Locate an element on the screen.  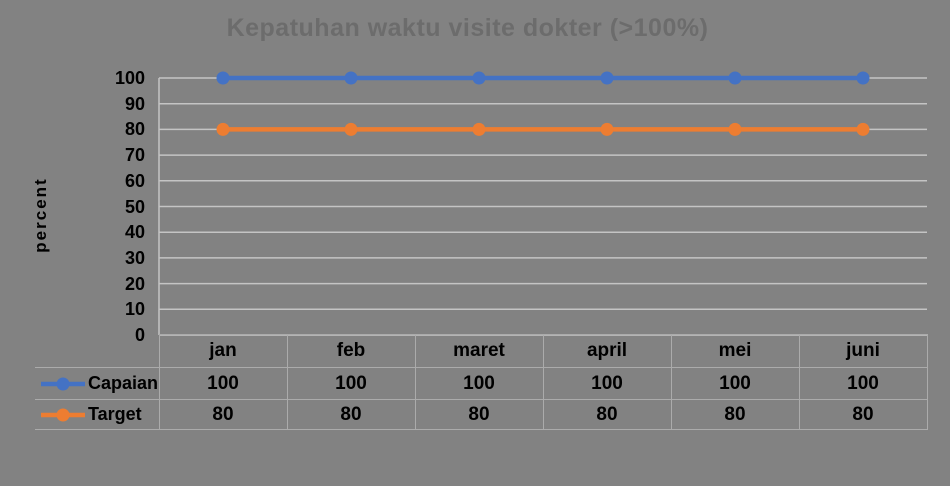
table-row: Capaian 100 100 100 100 100 100 is located at coordinates (481, 383).